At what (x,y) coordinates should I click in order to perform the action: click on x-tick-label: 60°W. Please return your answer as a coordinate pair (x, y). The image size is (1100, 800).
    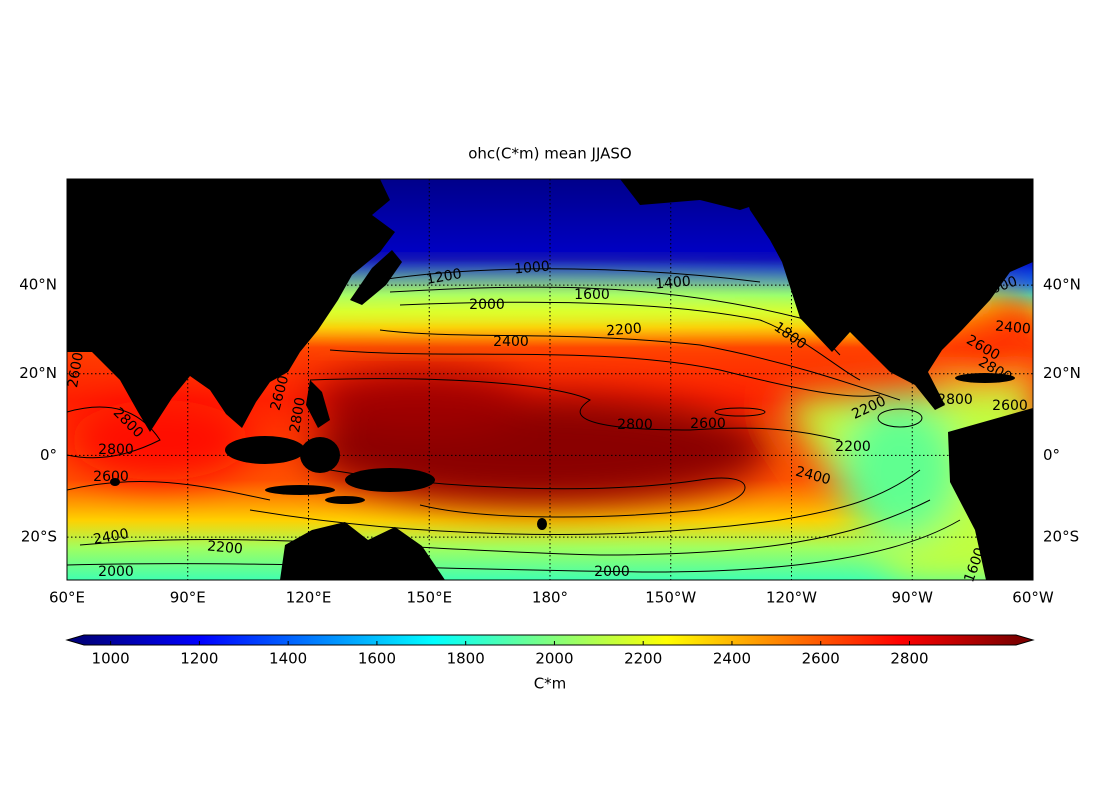
    Looking at the image, I should click on (1033, 598).